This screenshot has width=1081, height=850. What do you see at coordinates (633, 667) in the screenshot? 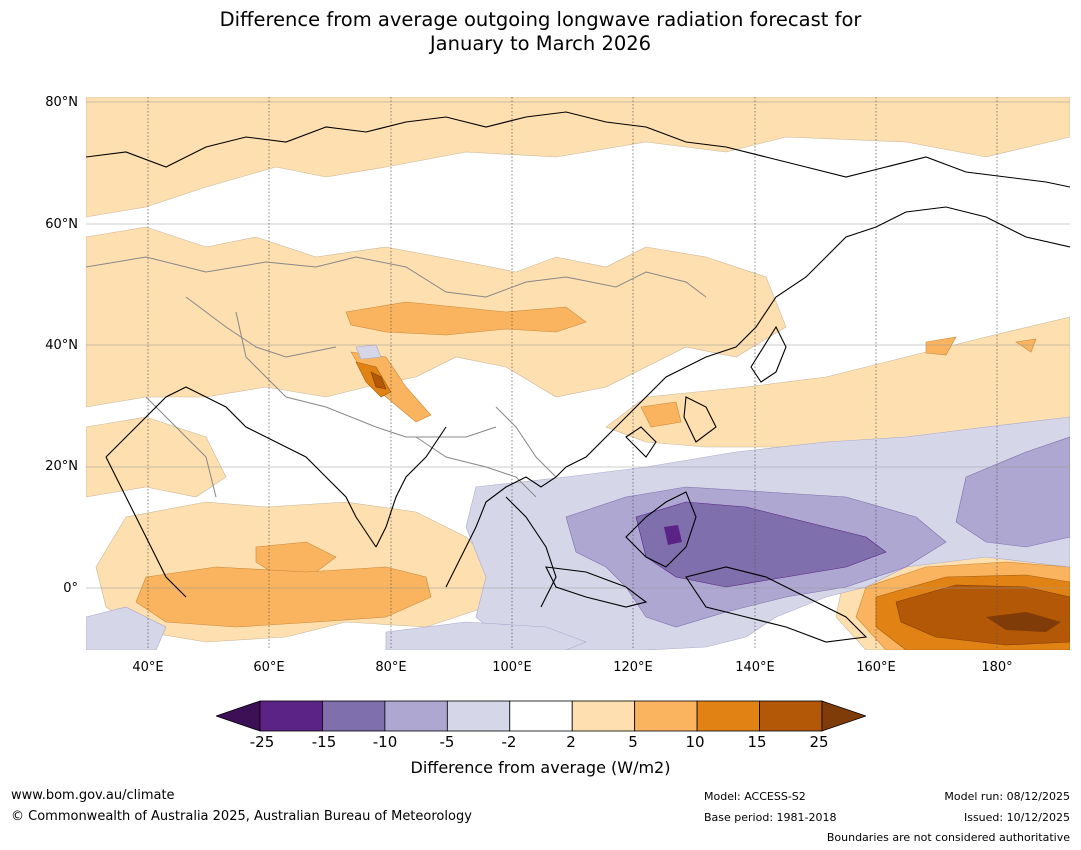
I see `lon-label-120e: 120°E` at bounding box center [633, 667].